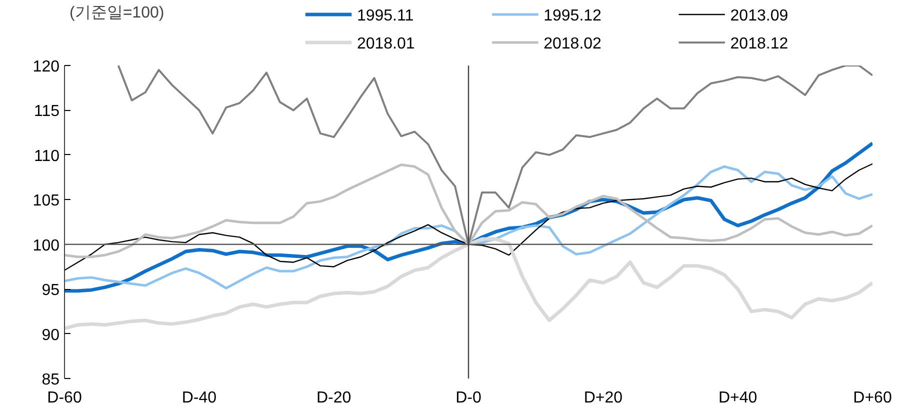  Describe the element at coordinates (738, 398) in the screenshot. I see `x-tick-label: D+40` at that location.